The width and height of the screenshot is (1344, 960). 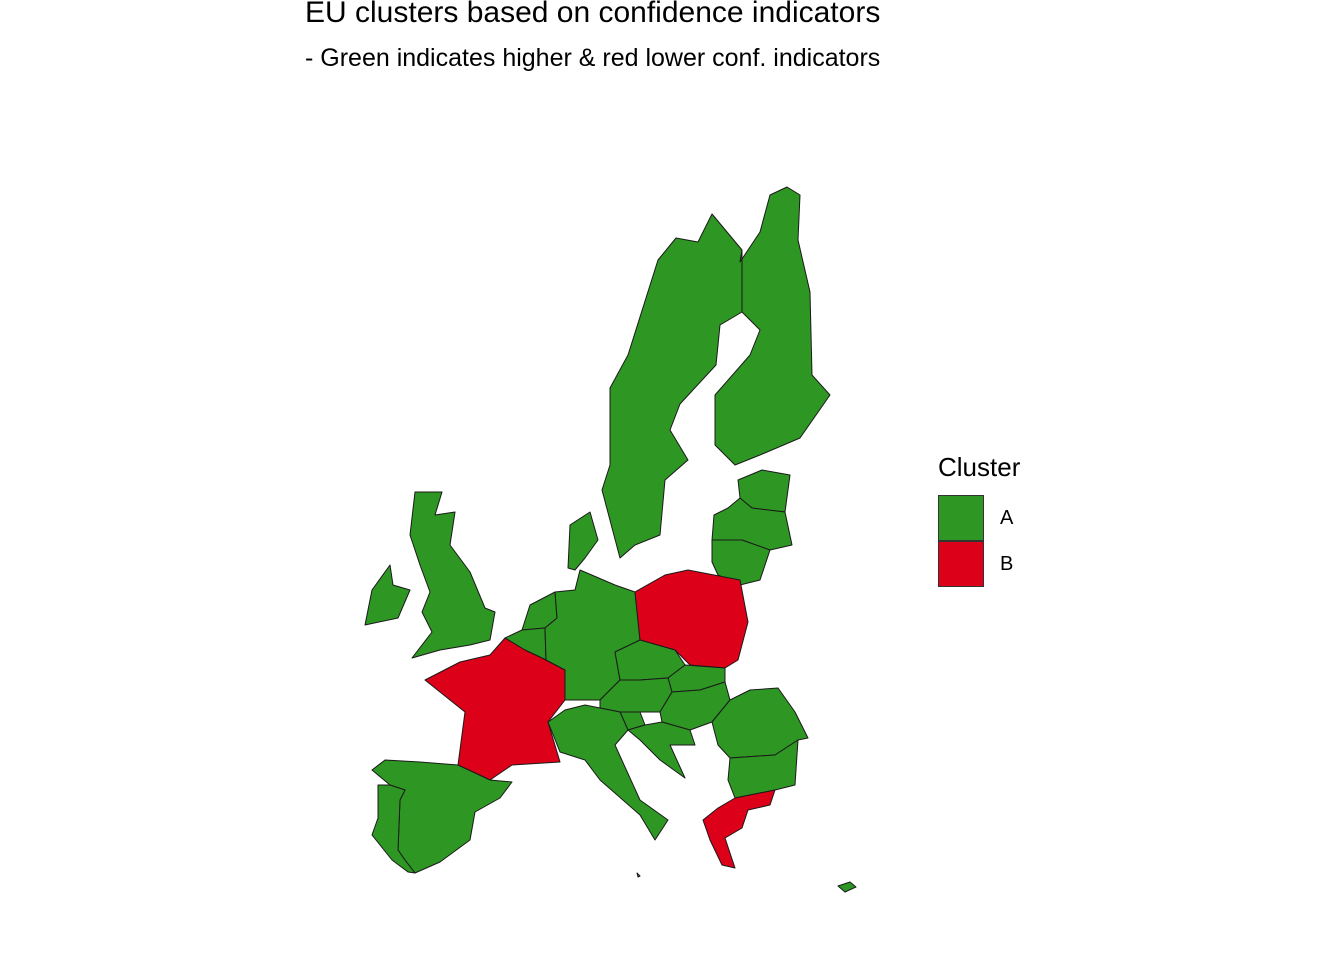 What do you see at coordinates (387, 595) in the screenshot?
I see `country-ireland` at bounding box center [387, 595].